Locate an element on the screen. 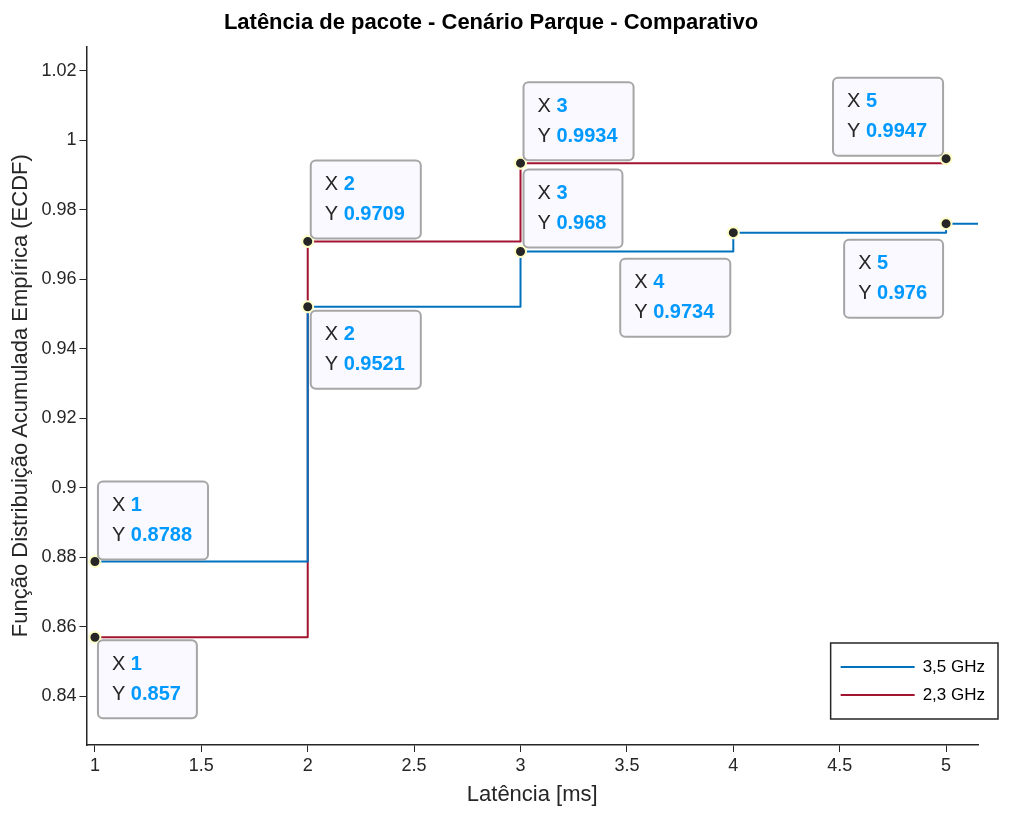 The height and width of the screenshot is (816, 1009). annotation: X 1 Y 0.8788 is located at coordinates (152, 519).